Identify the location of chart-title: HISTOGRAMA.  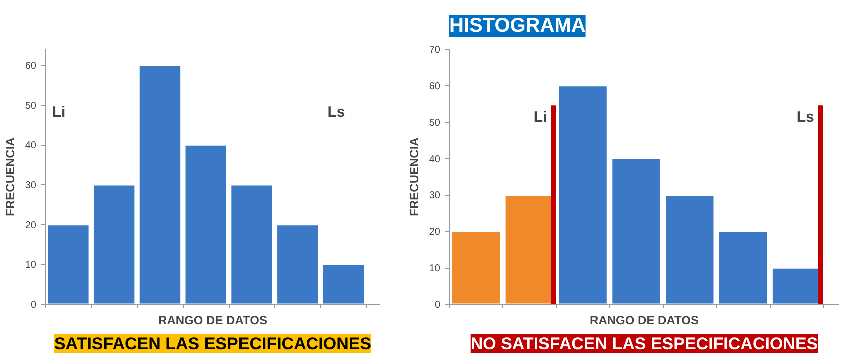
(518, 26).